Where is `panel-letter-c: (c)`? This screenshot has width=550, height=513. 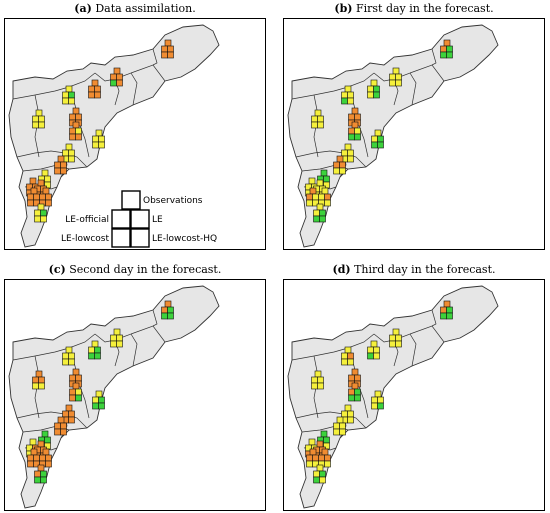 panel-letter-c: (c) is located at coordinates (57, 269).